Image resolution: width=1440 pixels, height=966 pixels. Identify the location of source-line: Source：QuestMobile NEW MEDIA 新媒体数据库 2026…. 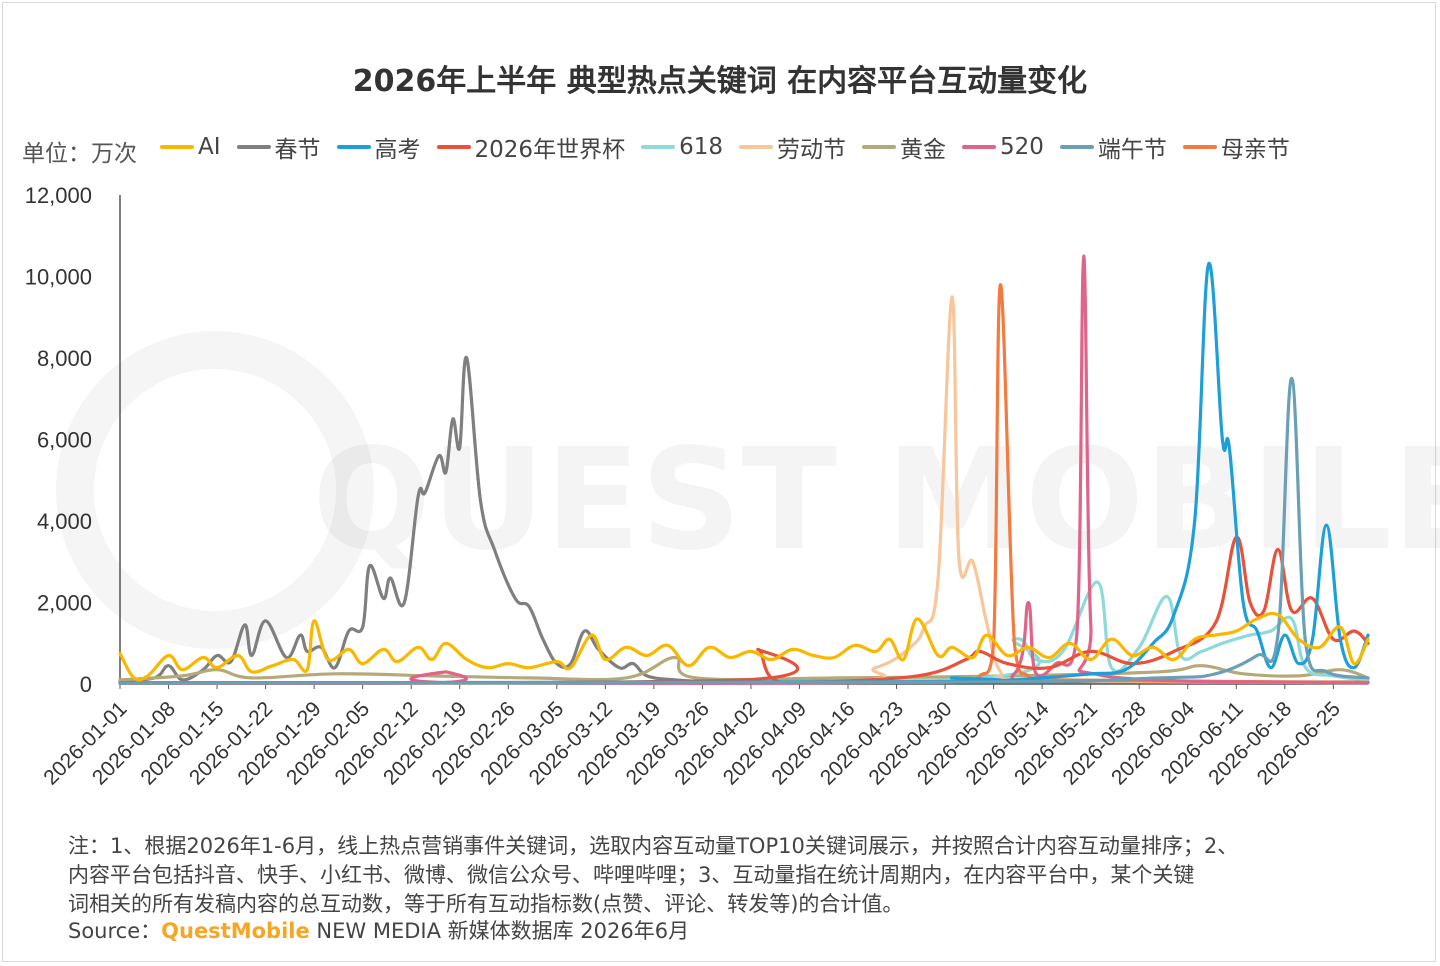
(378, 930).